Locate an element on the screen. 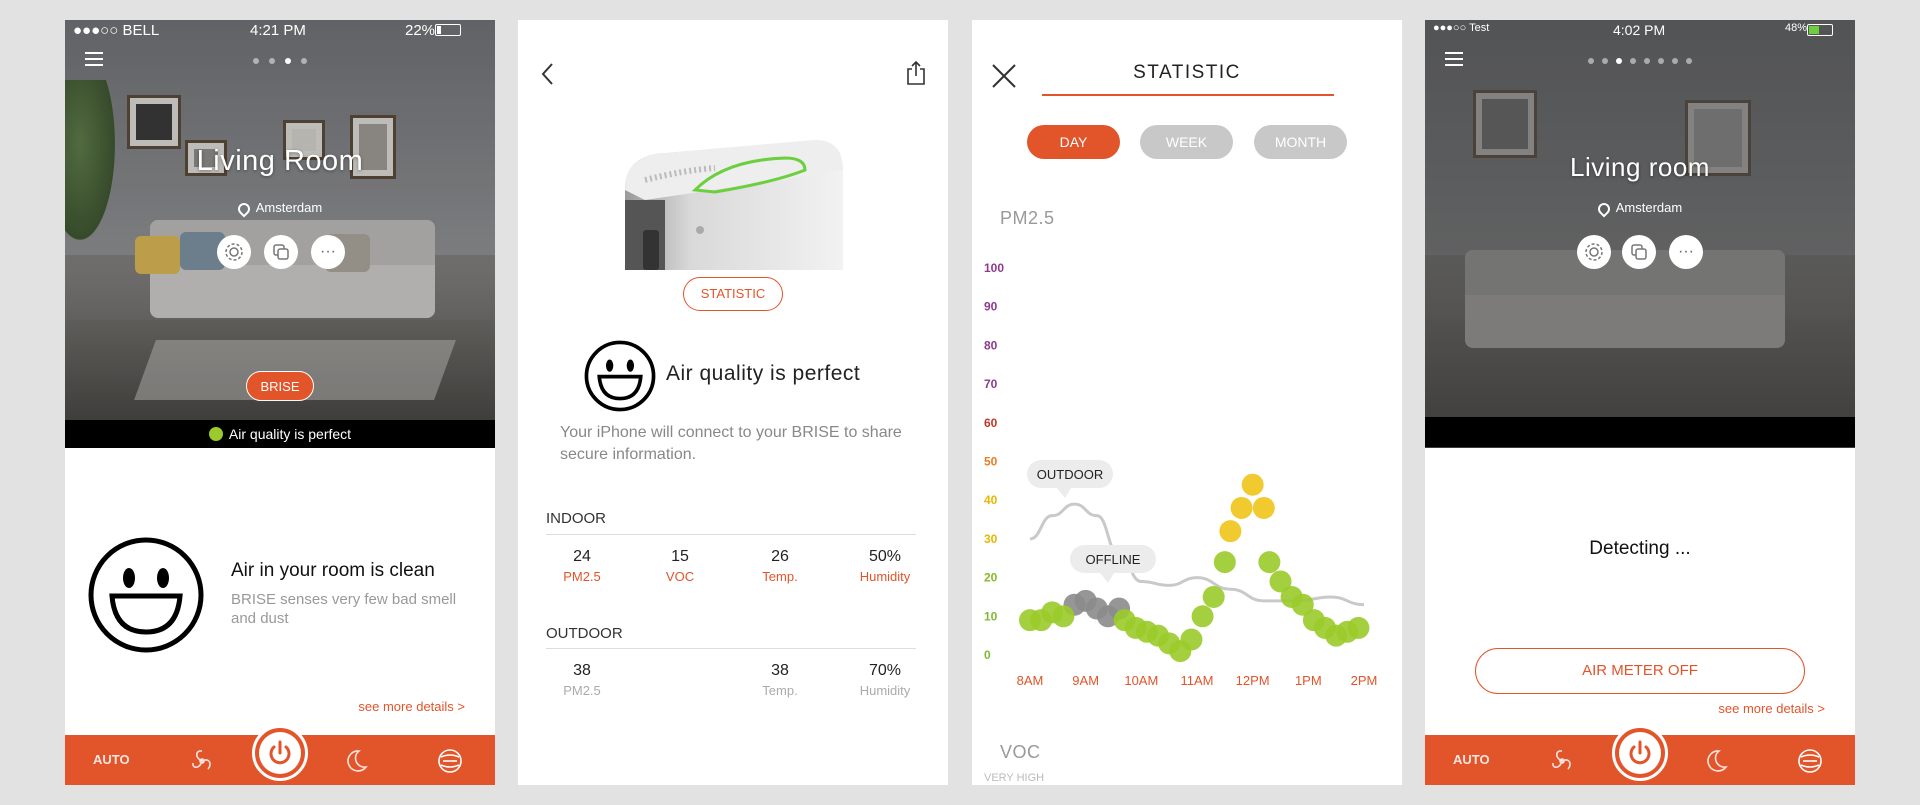 The height and width of the screenshot is (805, 1920). page-indicator is located at coordinates (280, 60).